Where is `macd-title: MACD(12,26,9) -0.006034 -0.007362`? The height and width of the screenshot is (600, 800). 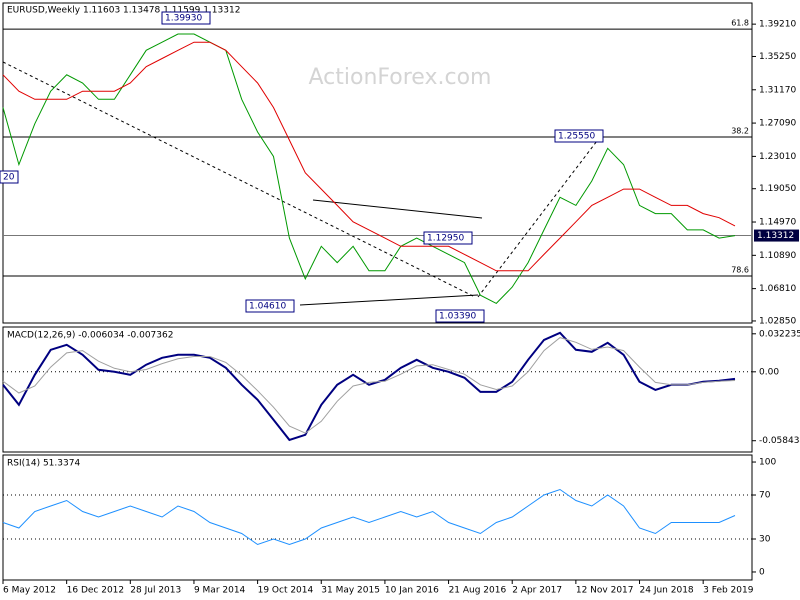
macd-title: MACD(12,26,9) -0.006034 -0.007362 is located at coordinates (90, 336).